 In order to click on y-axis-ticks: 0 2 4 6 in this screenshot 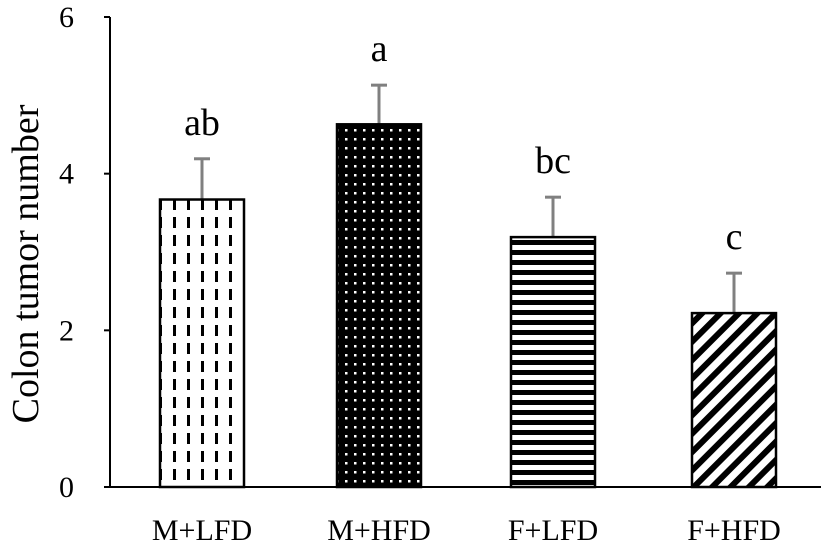, I will do `click(84, 252)`.